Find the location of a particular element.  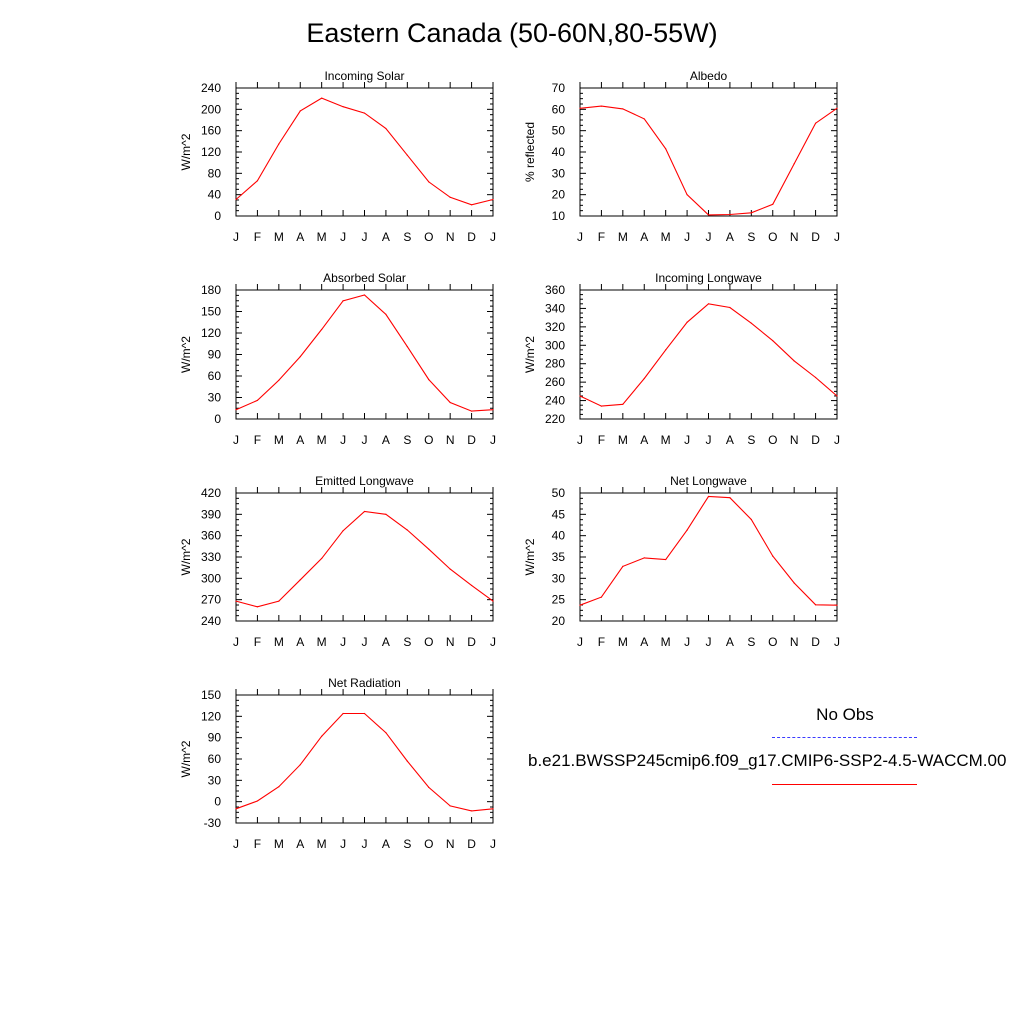

panel-title: Absorbed Solar is located at coordinates (364, 278).